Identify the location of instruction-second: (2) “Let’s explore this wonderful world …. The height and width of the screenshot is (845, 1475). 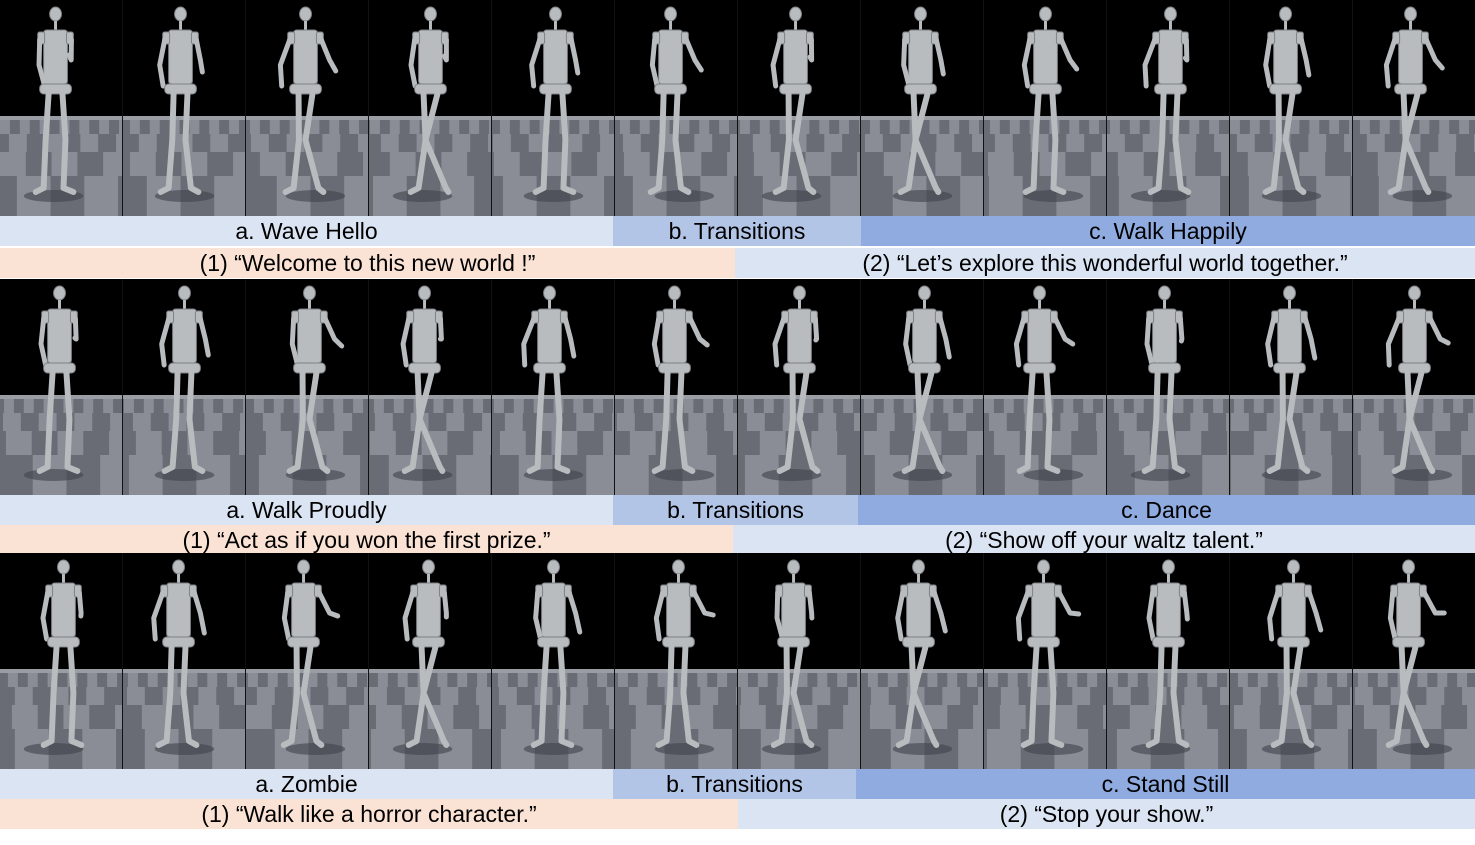
(1105, 263).